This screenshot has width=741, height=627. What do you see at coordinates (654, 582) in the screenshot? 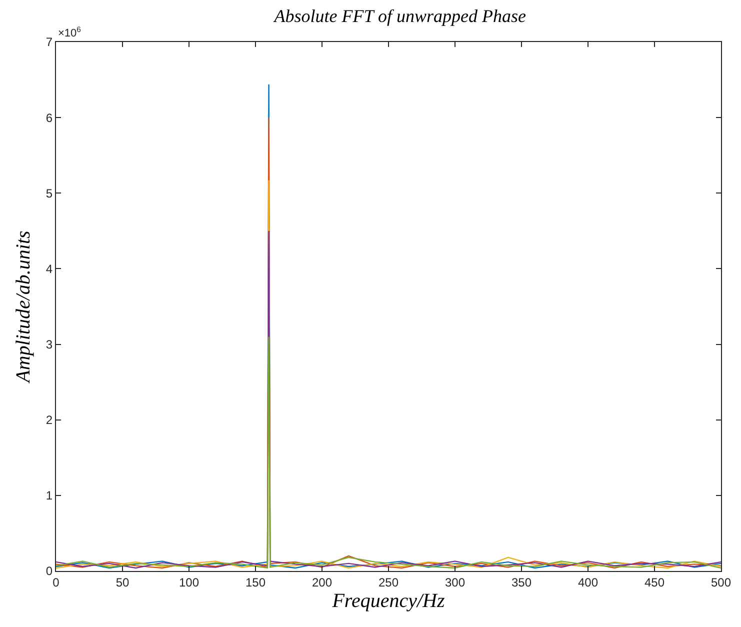
I see `x-tick-label: 450` at bounding box center [654, 582].